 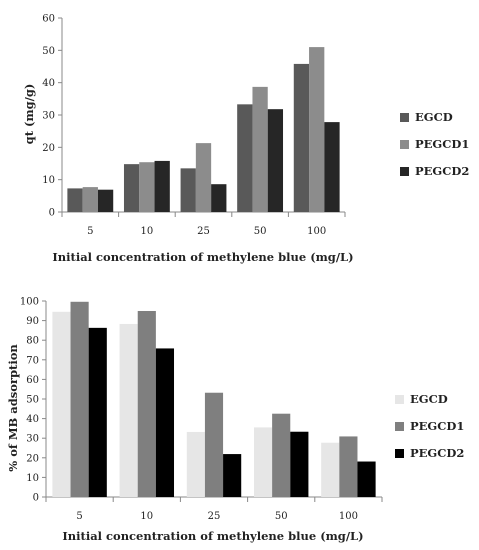 What do you see at coordinates (32, 341) in the screenshot?
I see `y-tick-label: 80` at bounding box center [32, 341].